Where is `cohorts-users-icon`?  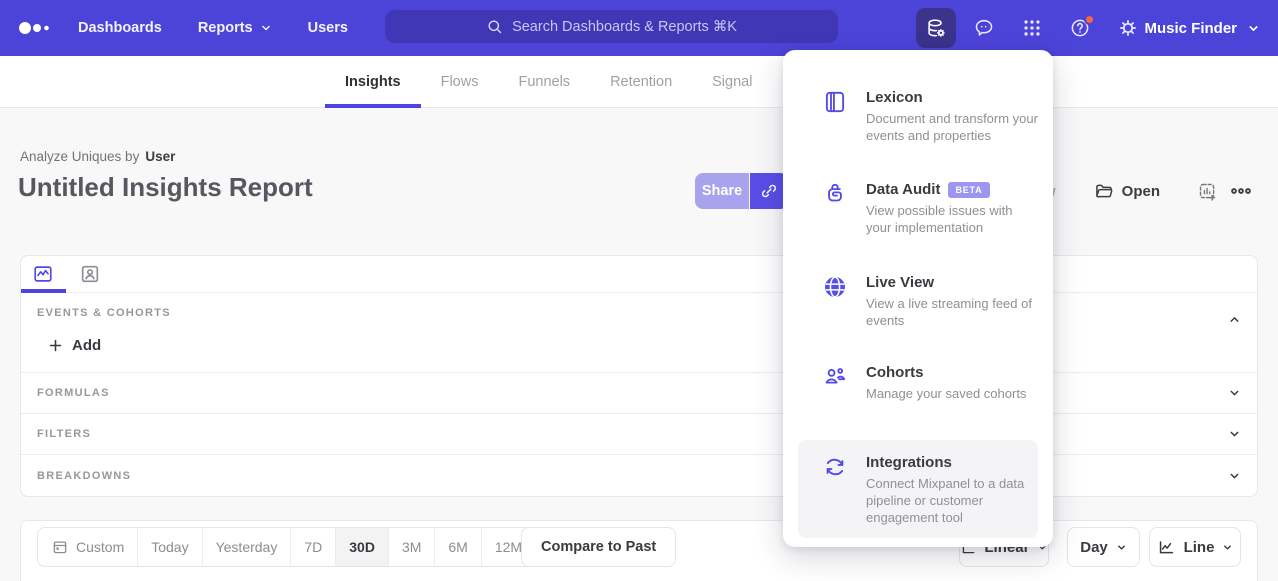 cohorts-users-icon is located at coordinates (835, 376).